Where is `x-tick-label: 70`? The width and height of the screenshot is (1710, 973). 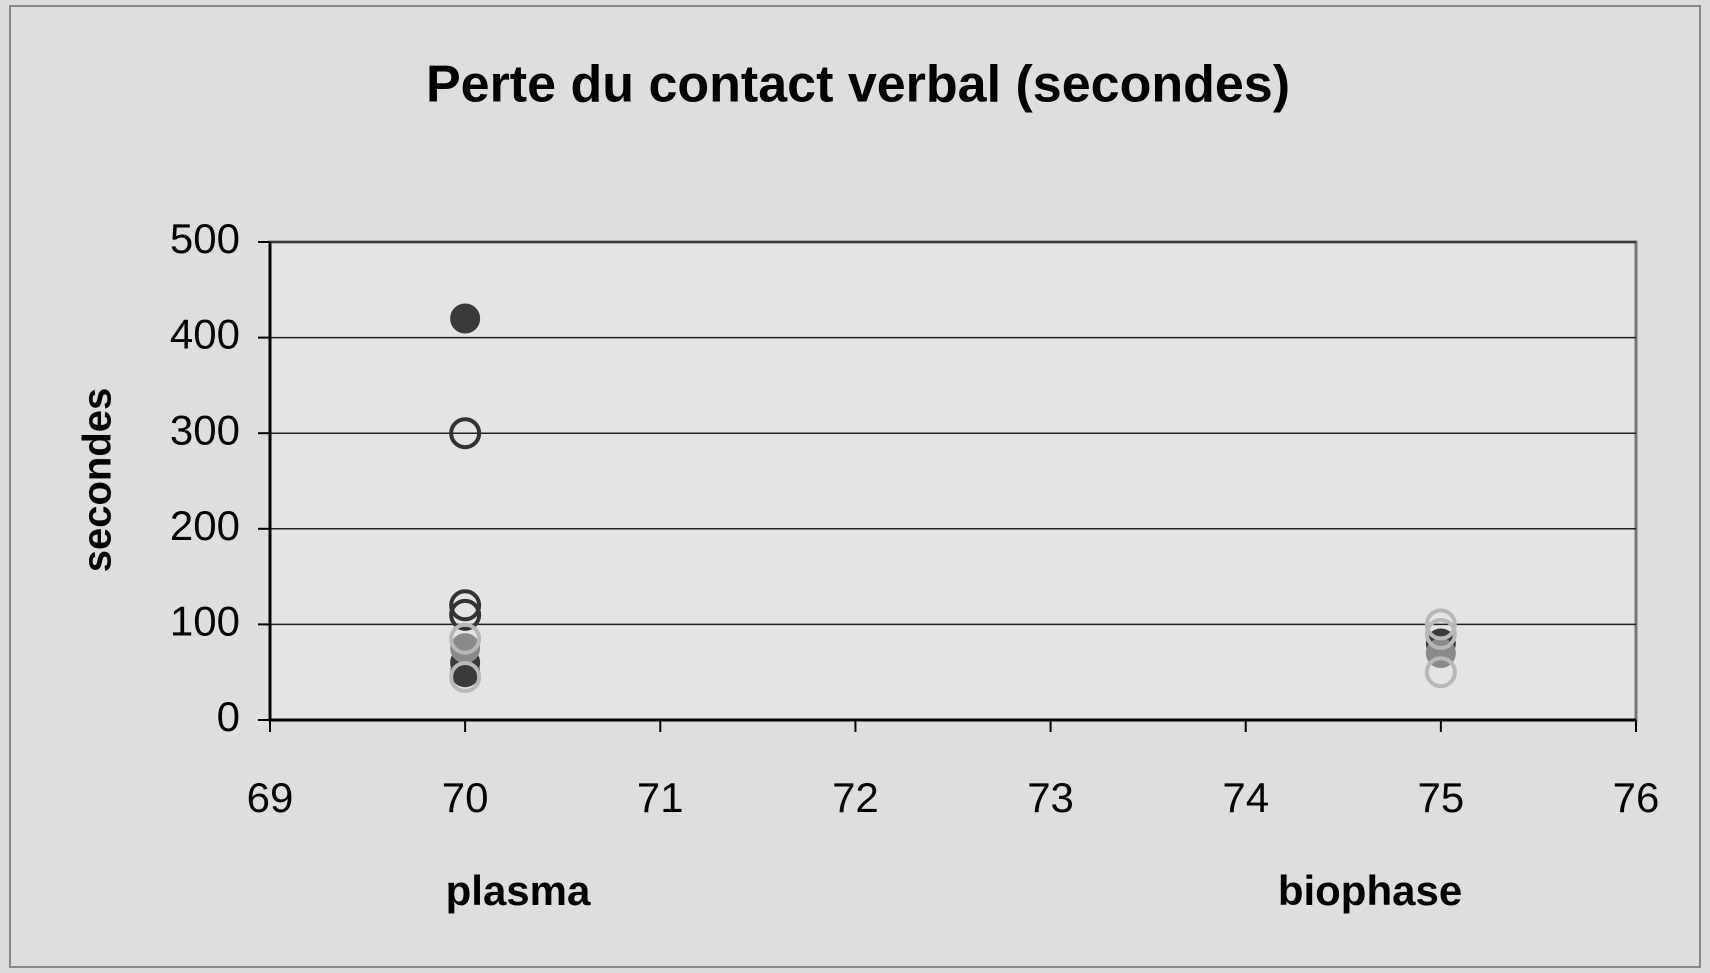
x-tick-label: 70 is located at coordinates (465, 797).